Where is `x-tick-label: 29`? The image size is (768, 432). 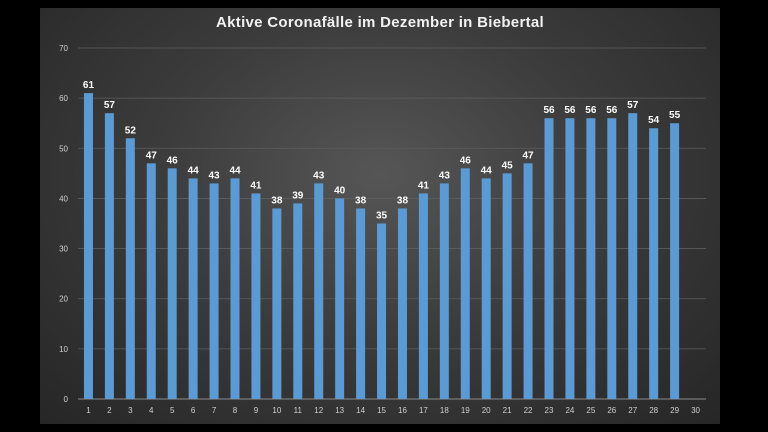
x-tick-label: 29 is located at coordinates (674, 410).